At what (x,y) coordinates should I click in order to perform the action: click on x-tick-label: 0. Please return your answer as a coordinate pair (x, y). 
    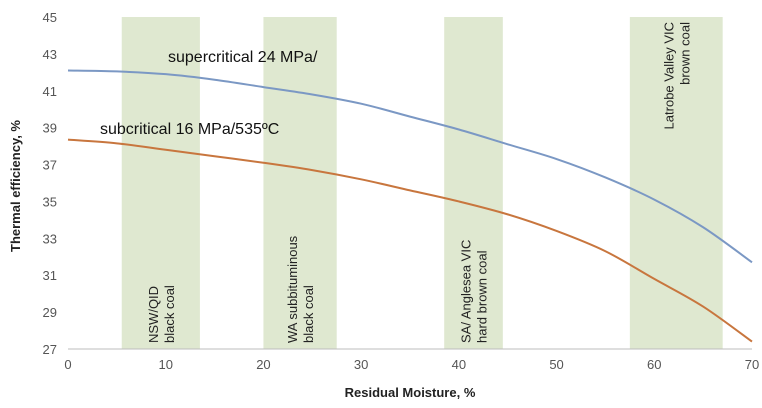
    Looking at the image, I should click on (67, 364).